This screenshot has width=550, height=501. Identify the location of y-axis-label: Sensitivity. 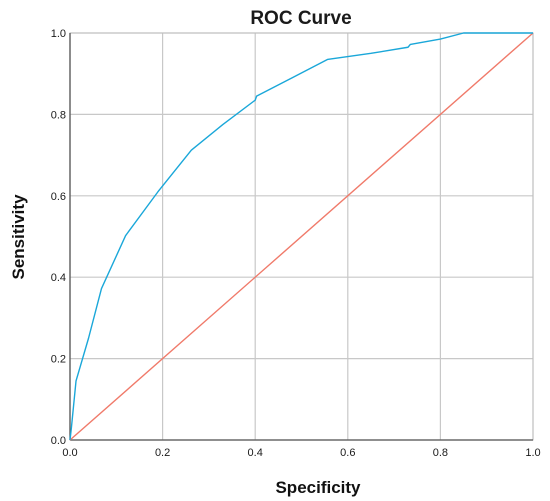
(18, 237).